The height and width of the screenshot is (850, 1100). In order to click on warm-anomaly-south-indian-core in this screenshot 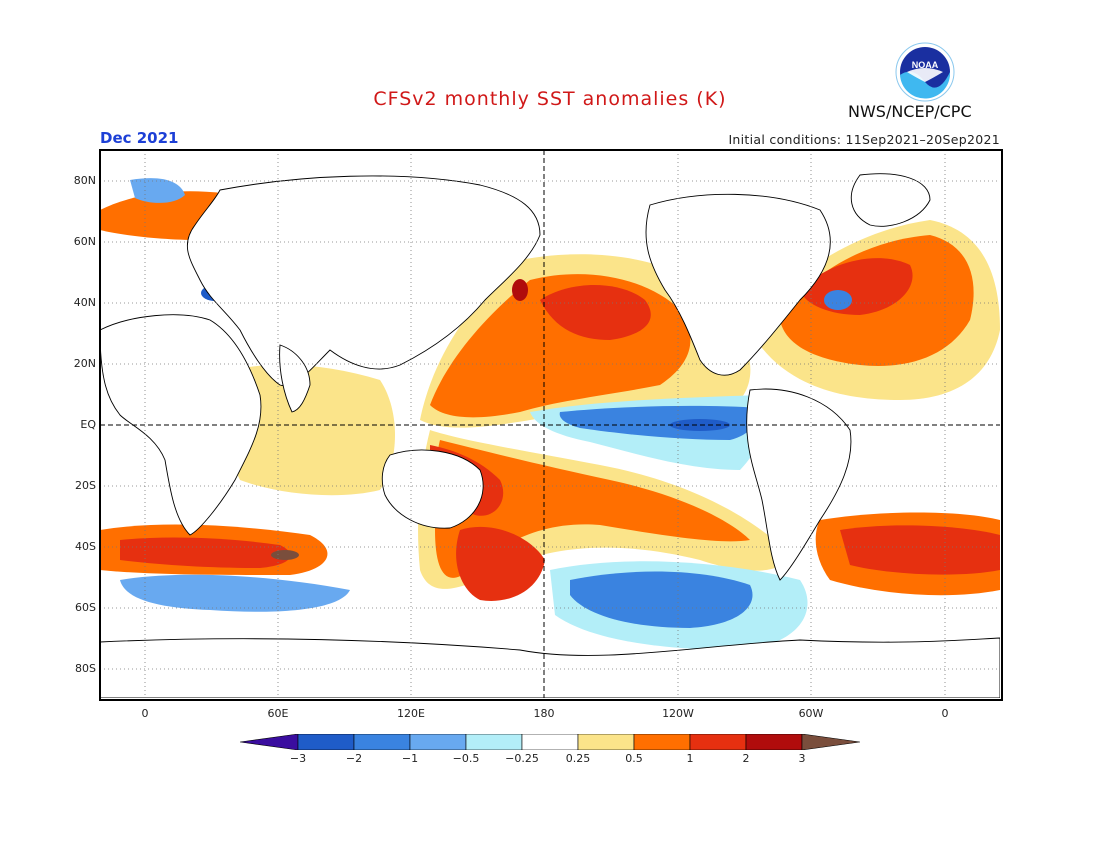, I will do `click(205, 552)`.